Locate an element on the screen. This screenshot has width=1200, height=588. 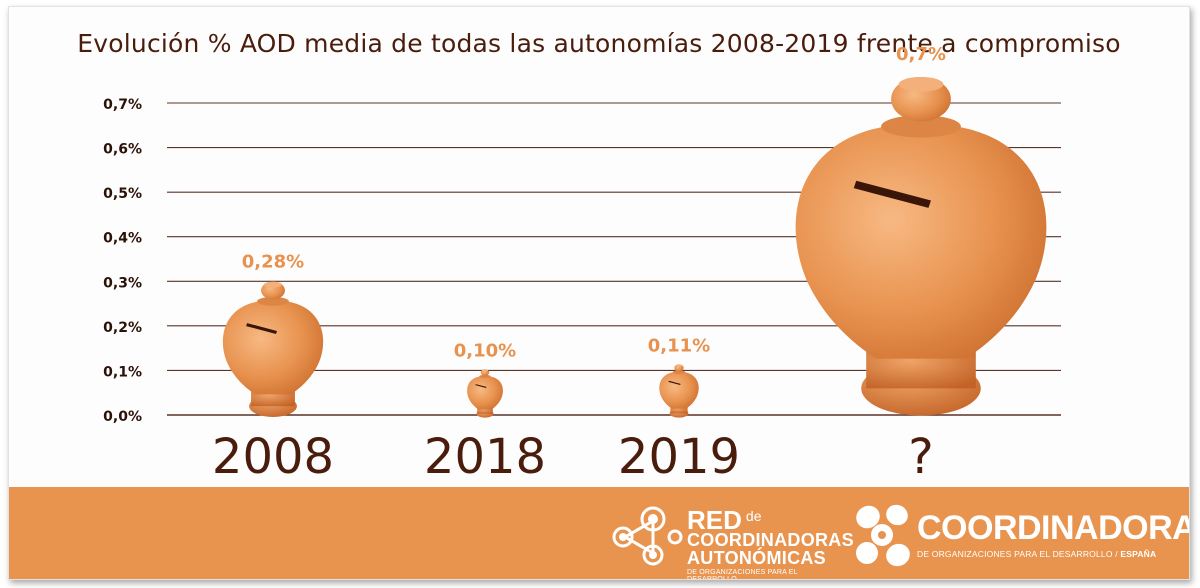
red-logo-line2: AUTONÓMICAS is located at coordinates (756, 558).